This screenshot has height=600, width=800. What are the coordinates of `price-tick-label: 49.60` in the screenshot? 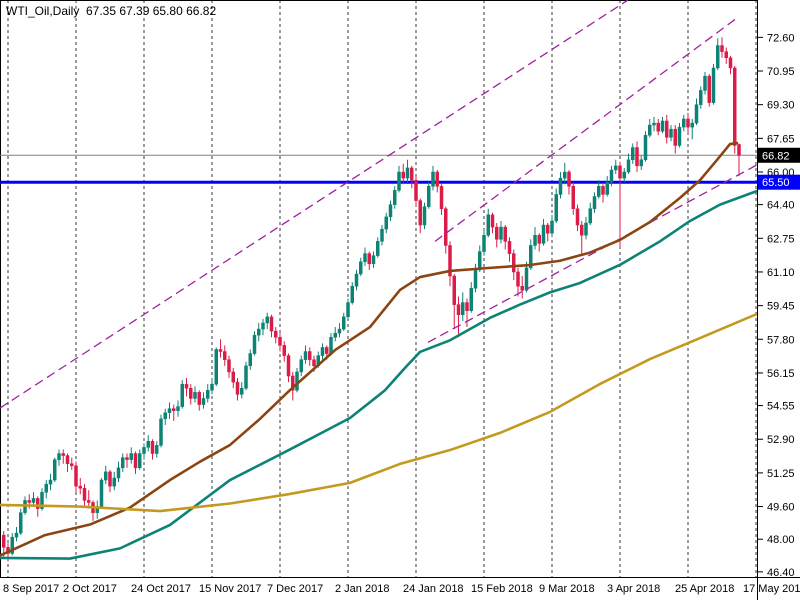 It's located at (781, 508).